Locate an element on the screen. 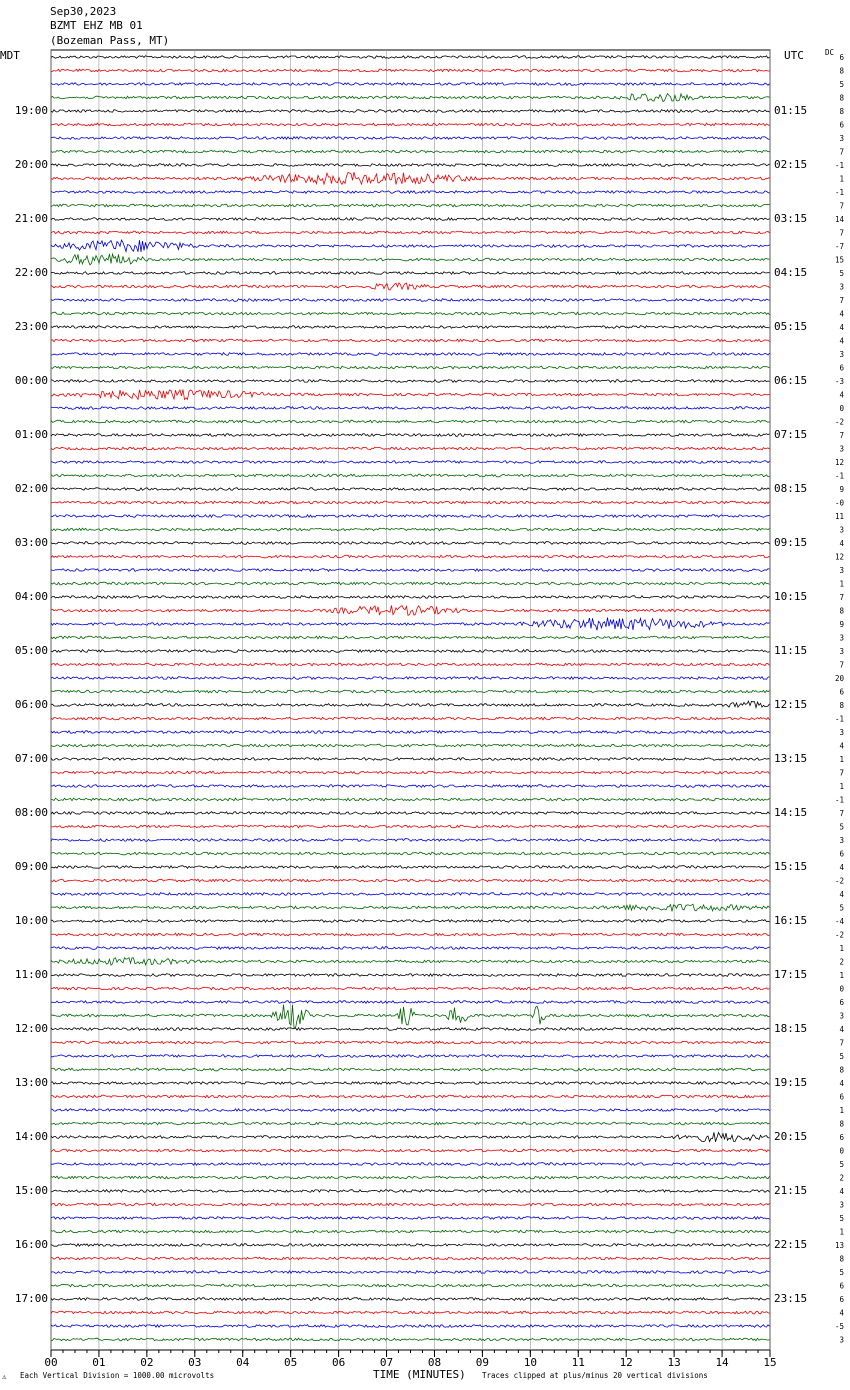 Image resolution: width=850 pixels, height=1390 pixels. dc-offset: 2 is located at coordinates (841, 962).